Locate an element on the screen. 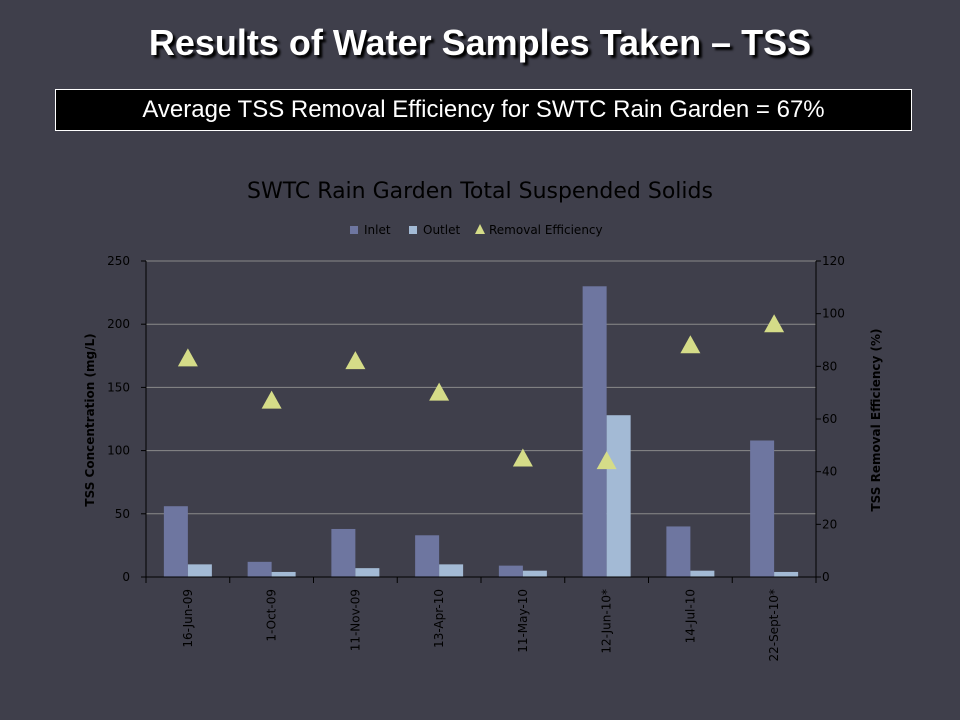  legend-swatch-inlet is located at coordinates (354, 230).